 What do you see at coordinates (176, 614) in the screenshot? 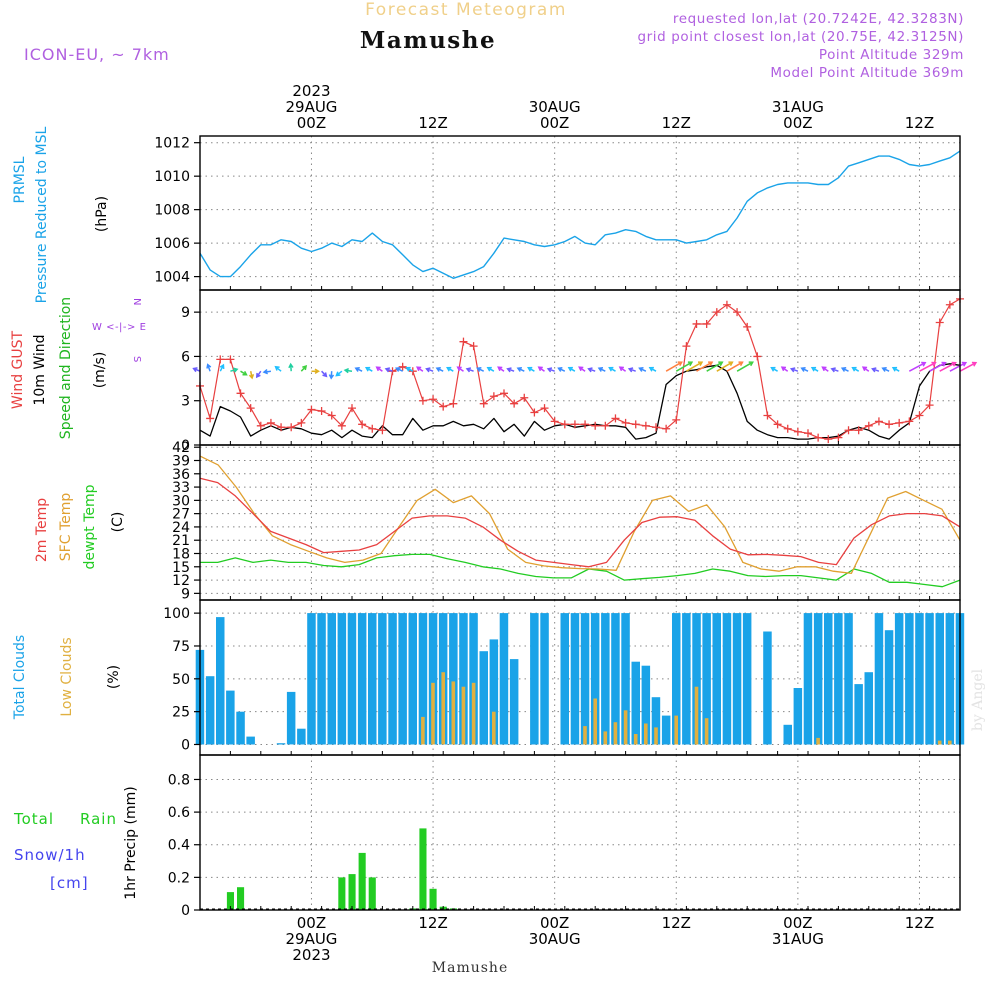
I see `clouds-ytick-label: 100` at bounding box center [176, 614].